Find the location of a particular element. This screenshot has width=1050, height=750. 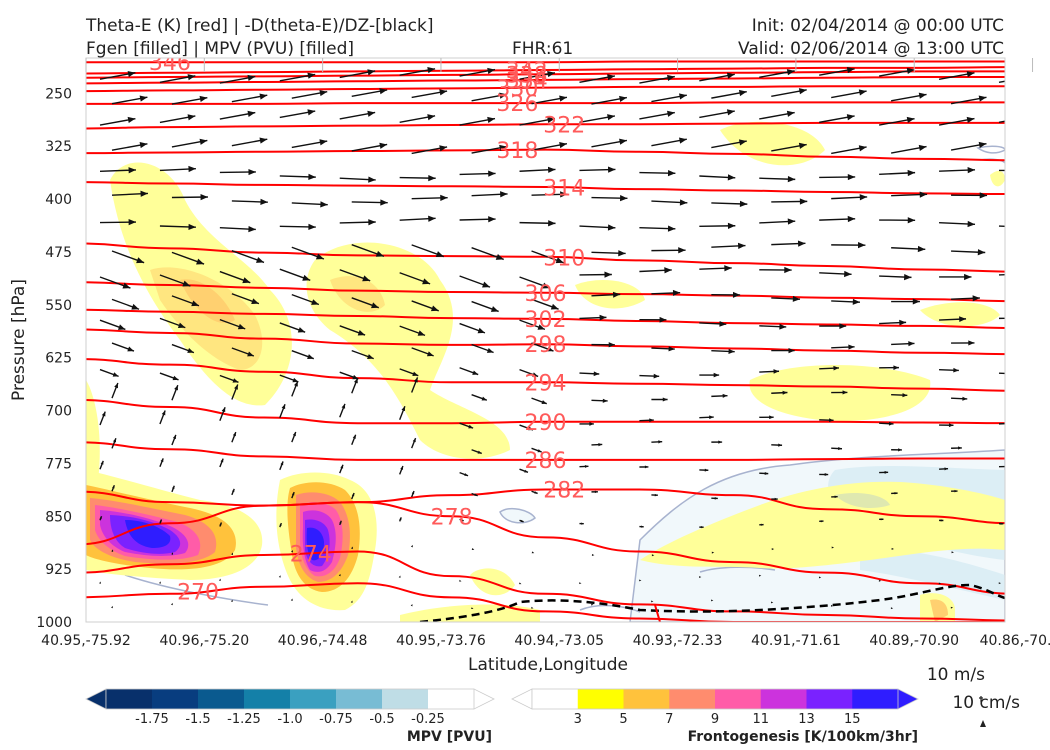

colorbar-frame is located at coordinates (290, 699).